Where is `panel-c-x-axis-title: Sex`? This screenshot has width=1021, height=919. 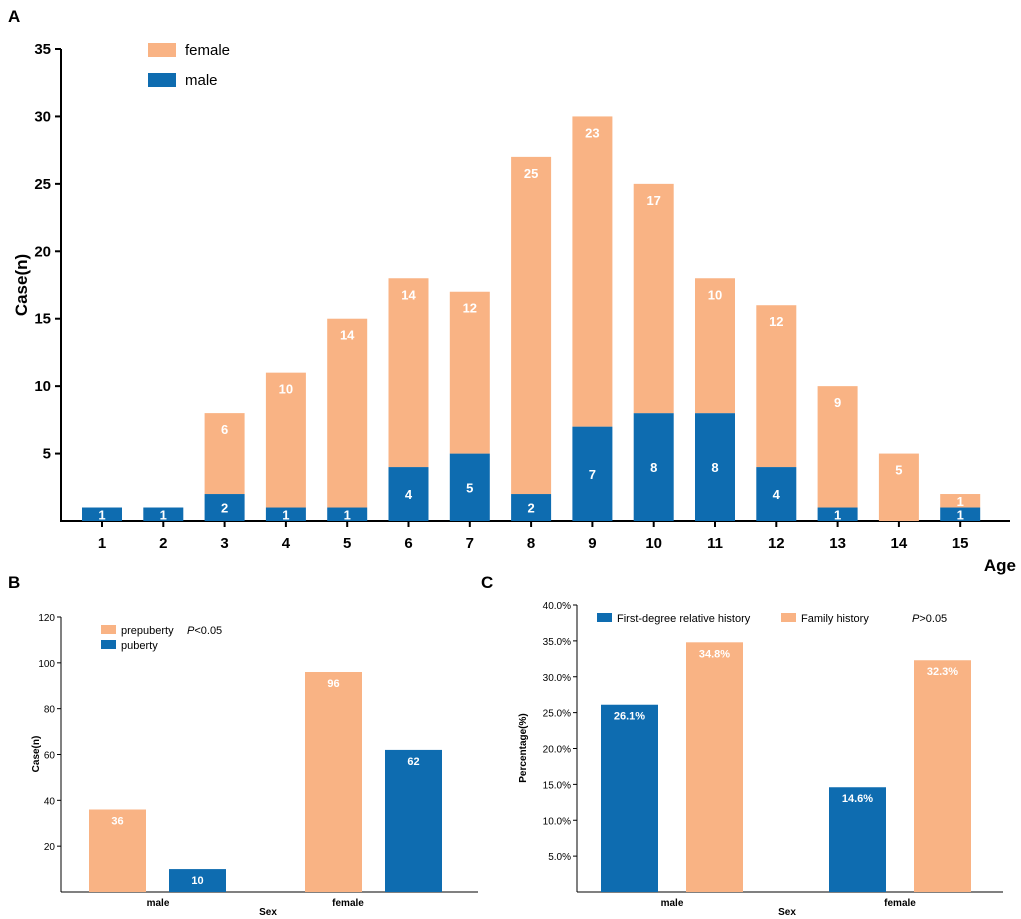
panel-c-x-axis-title: Sex is located at coordinates (787, 912).